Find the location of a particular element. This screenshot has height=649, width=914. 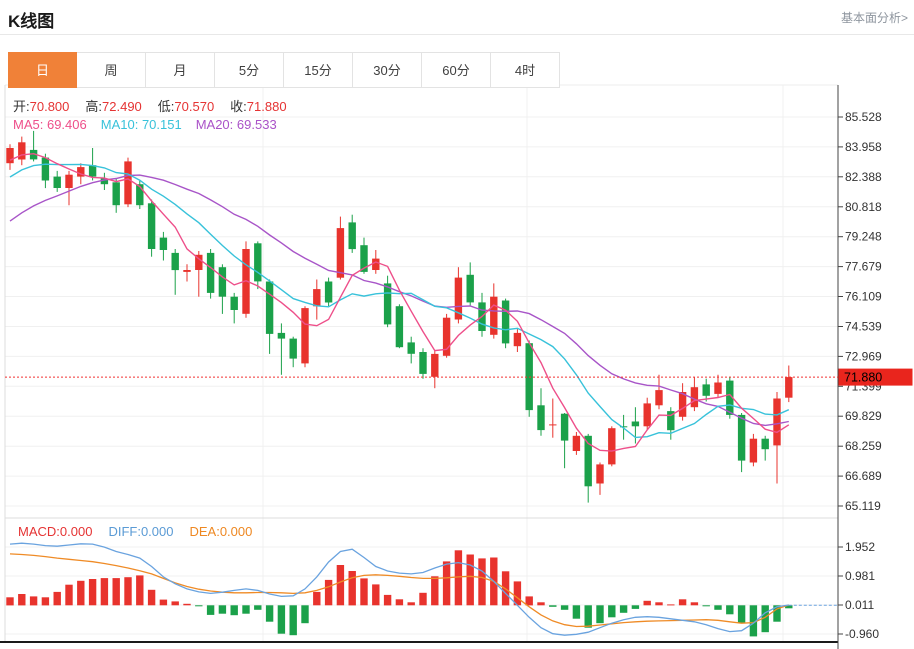

price-axis-label: 65.119 is located at coordinates (863, 506).